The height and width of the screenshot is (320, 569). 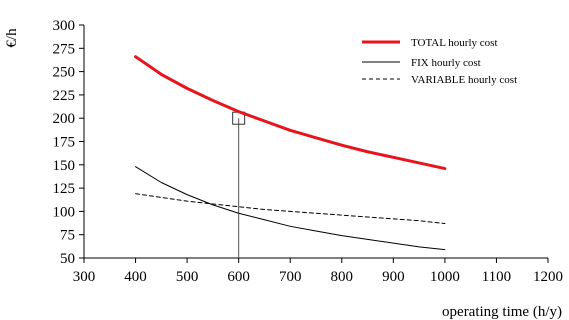 What do you see at coordinates (64, 189) in the screenshot?
I see `y-tick-label-125: 125` at bounding box center [64, 189].